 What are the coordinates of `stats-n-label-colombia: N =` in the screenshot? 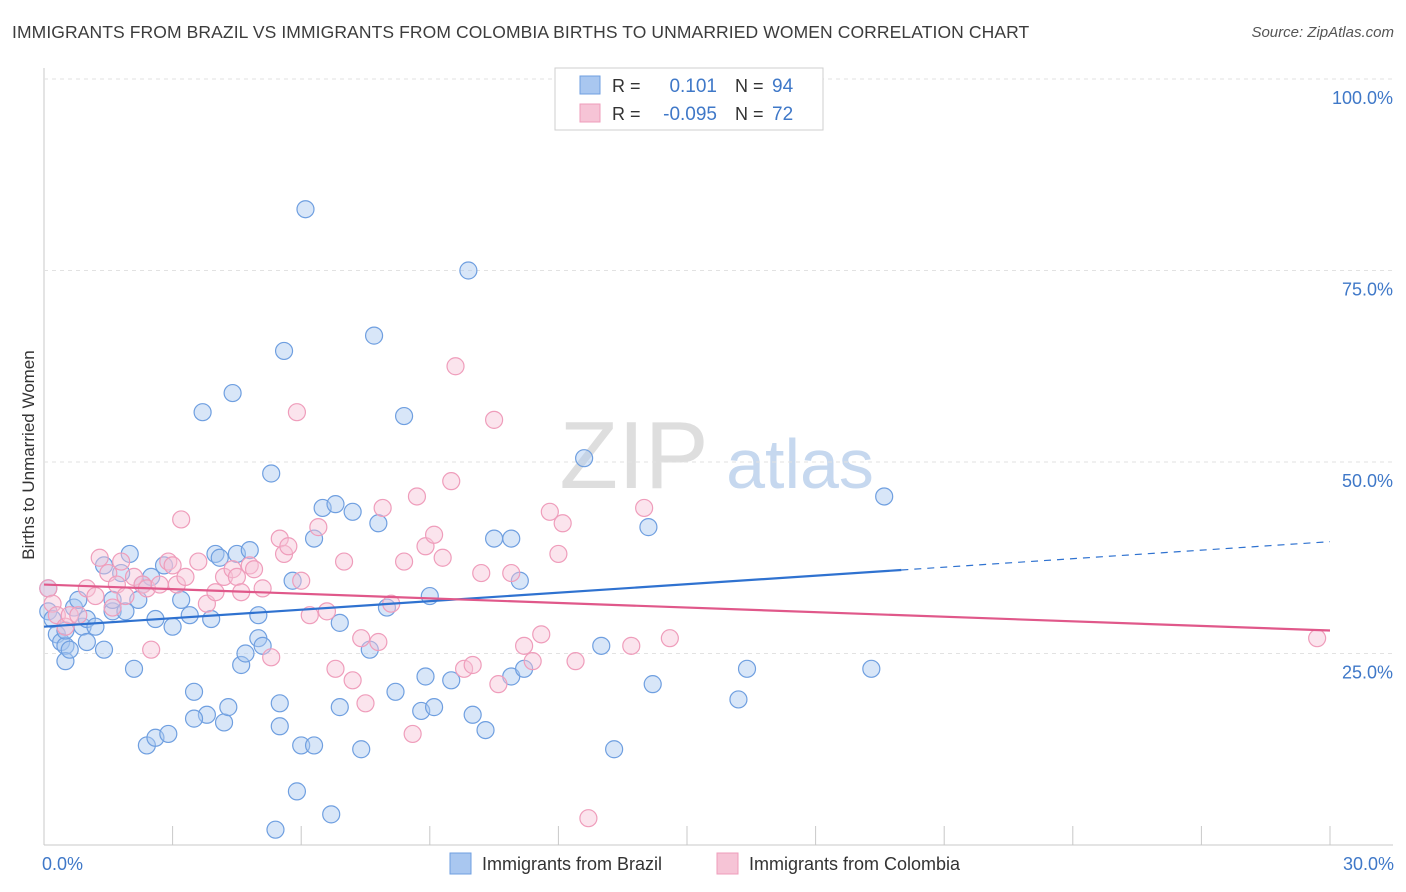 It's located at (749, 114).